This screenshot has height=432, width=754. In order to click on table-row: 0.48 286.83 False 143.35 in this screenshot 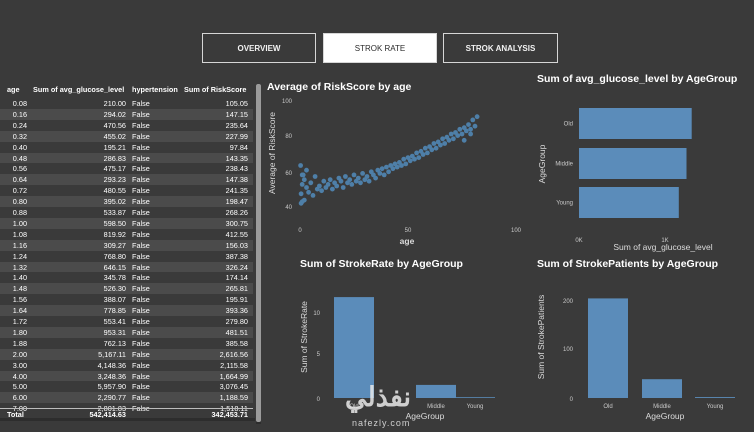, I will do `click(126, 158)`.